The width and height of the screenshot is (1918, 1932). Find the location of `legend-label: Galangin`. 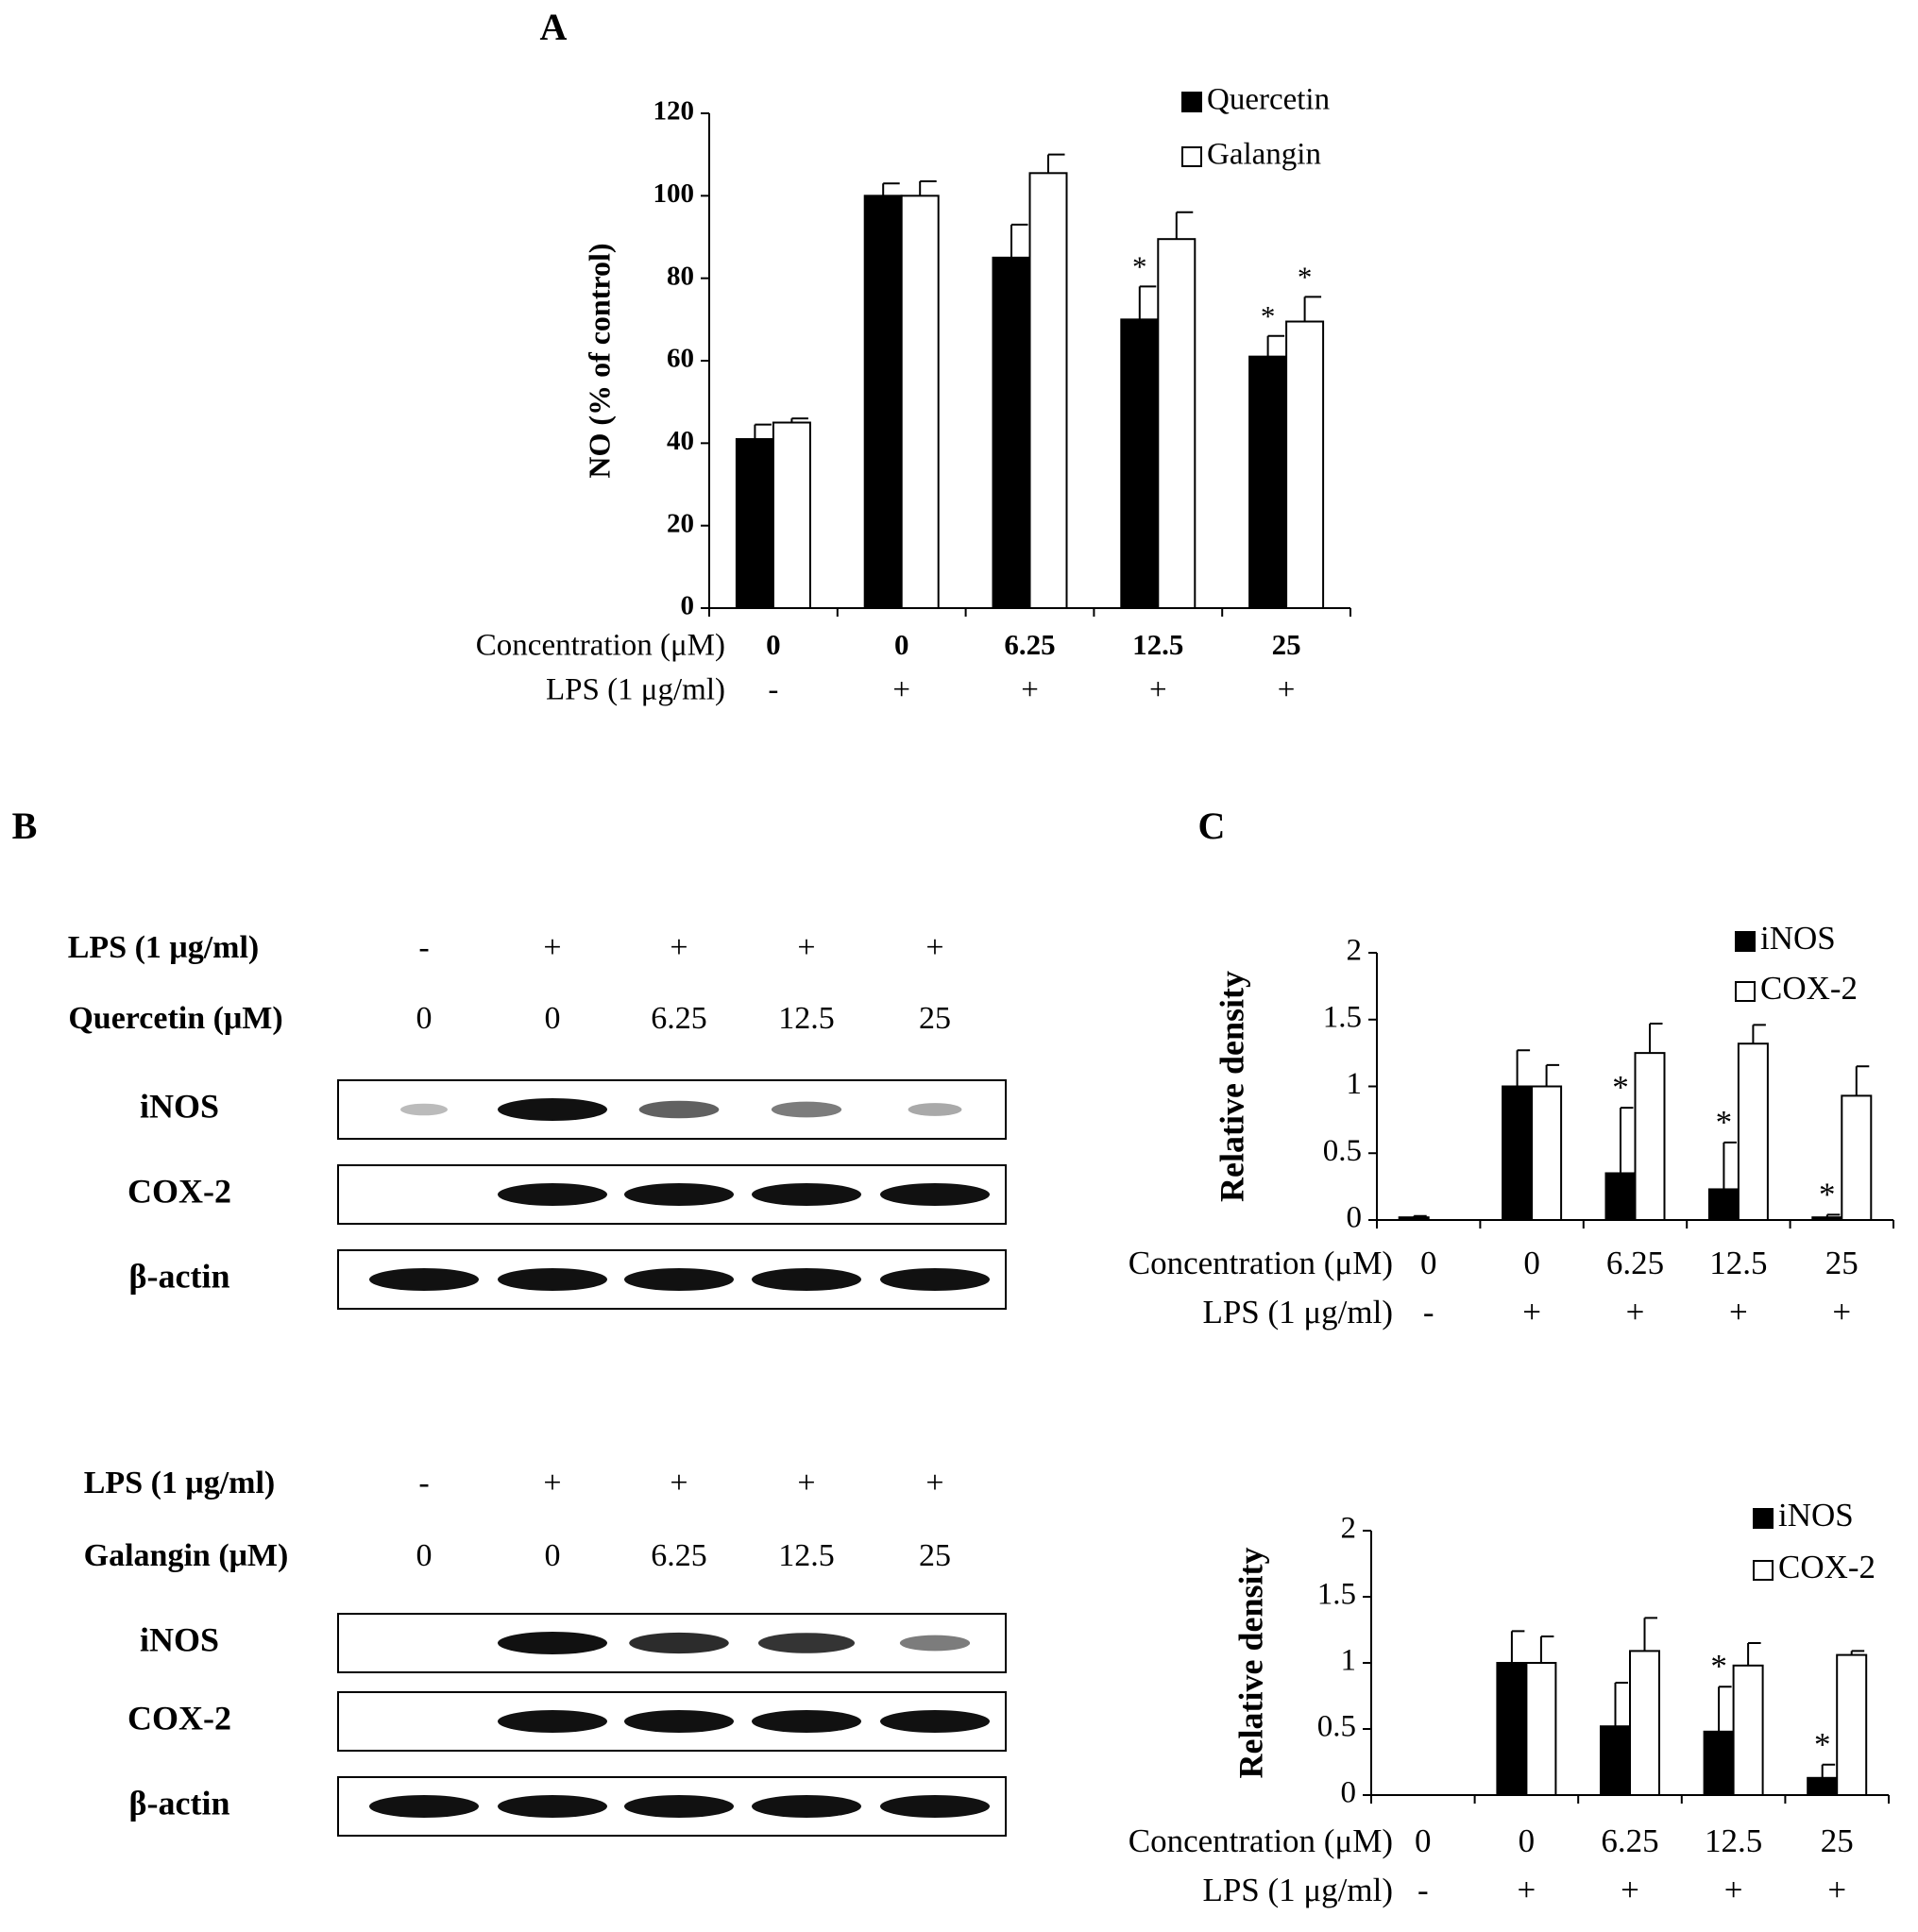

legend-label: Galangin is located at coordinates (1264, 155).